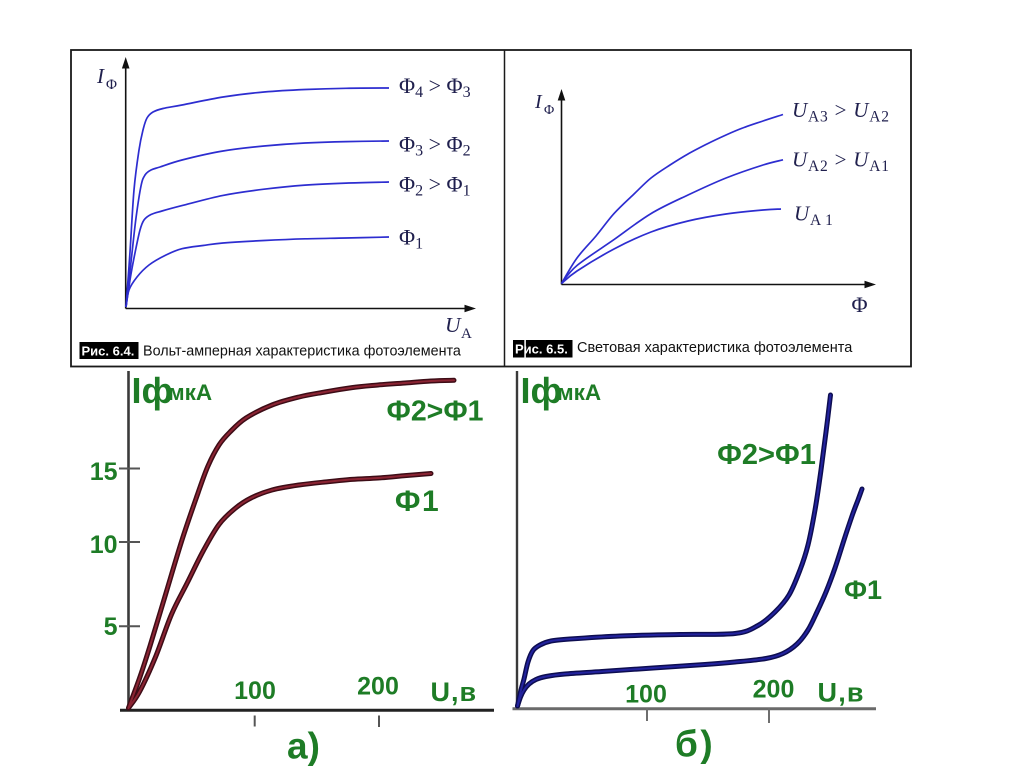  What do you see at coordinates (303, 746) in the screenshot?
I see `svg-text: а)` at bounding box center [303, 746].